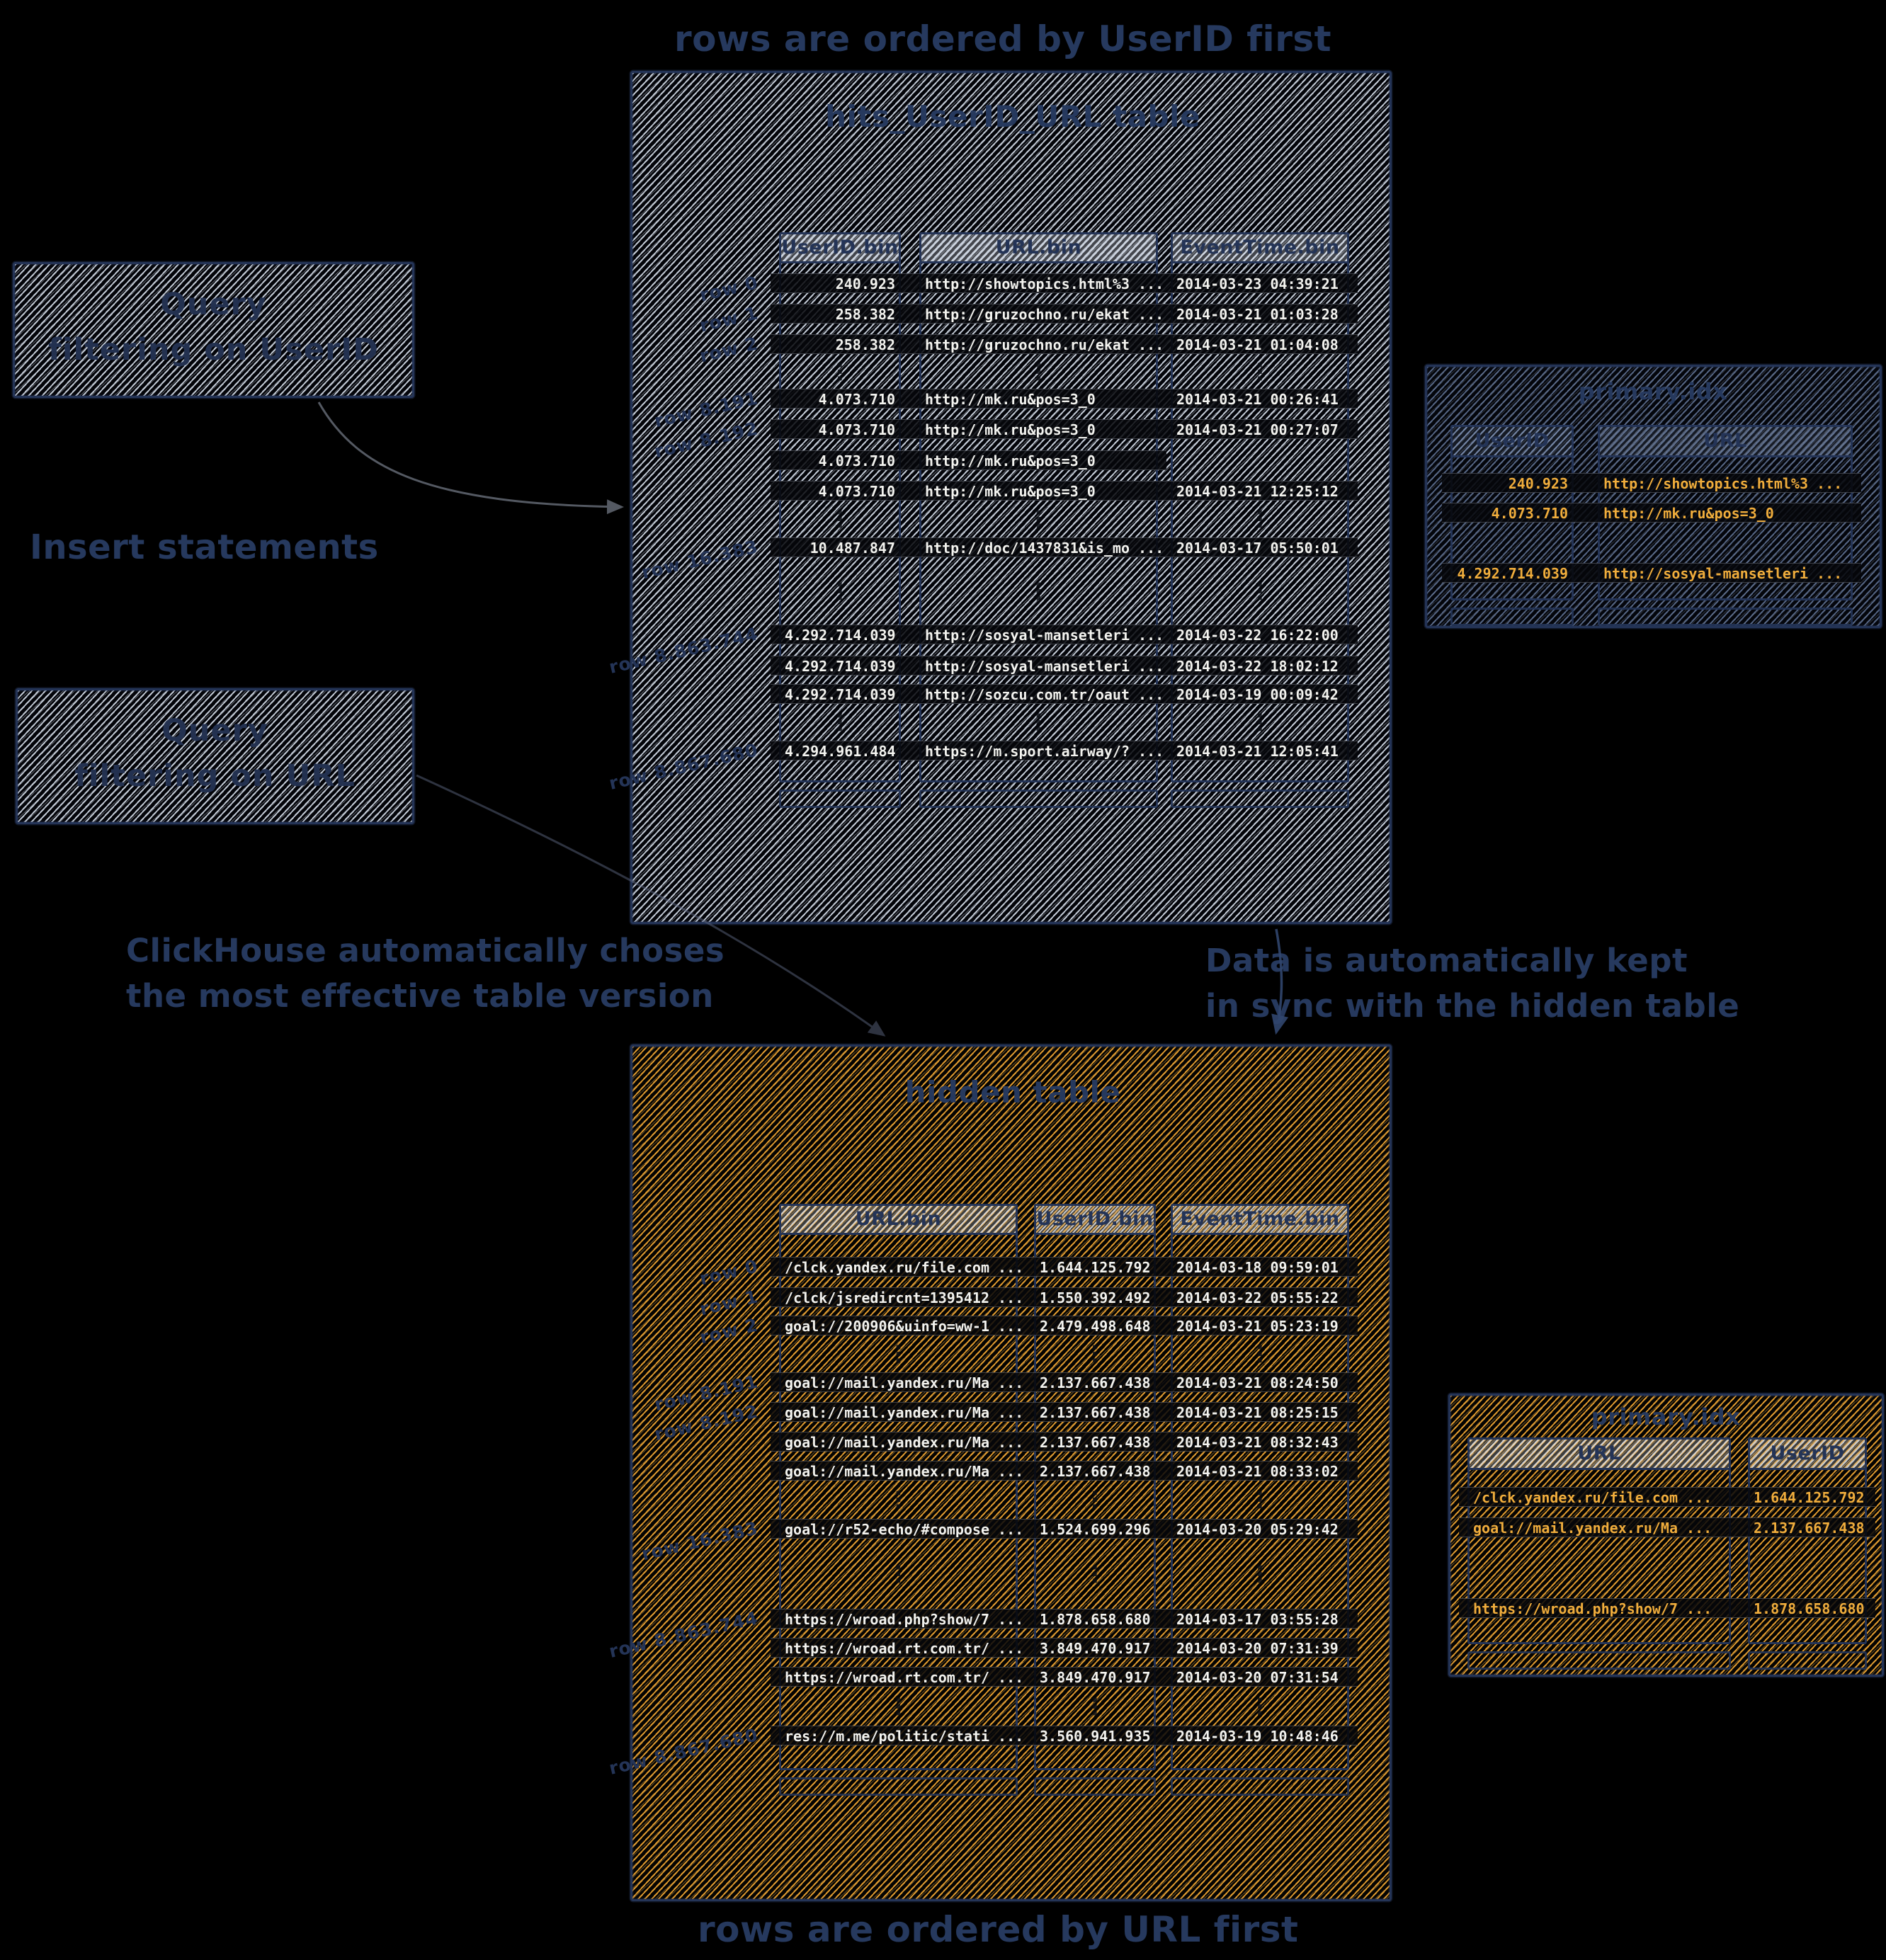  What do you see at coordinates (215, 756) in the screenshot?
I see `query-filtering-on-url-box: Query filtering on URL` at bounding box center [215, 756].